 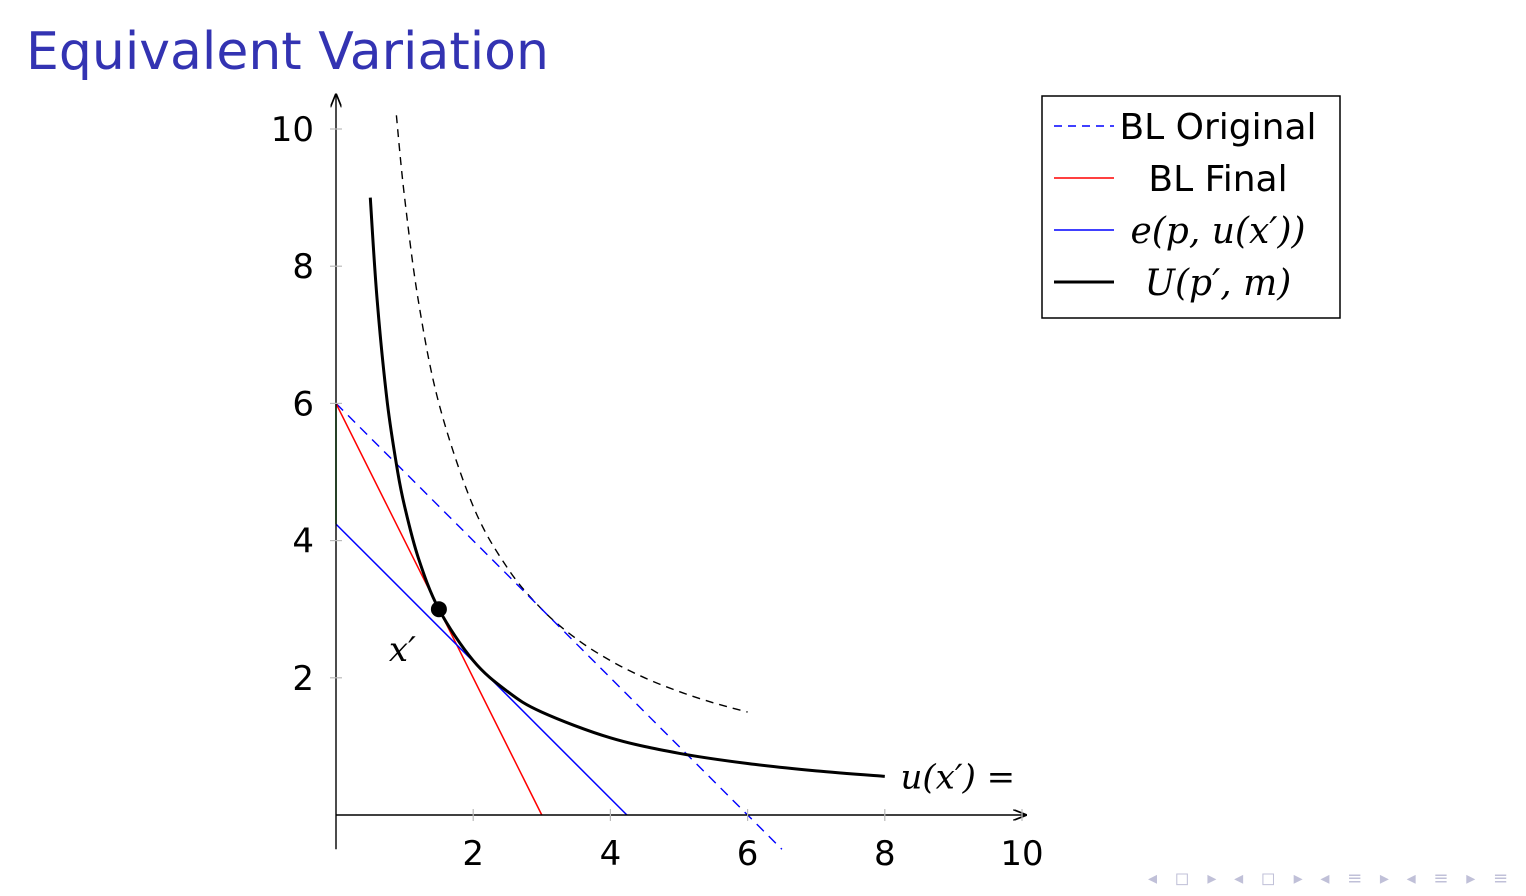 I want to click on y-tick-label: 2, so click(x=303, y=679).